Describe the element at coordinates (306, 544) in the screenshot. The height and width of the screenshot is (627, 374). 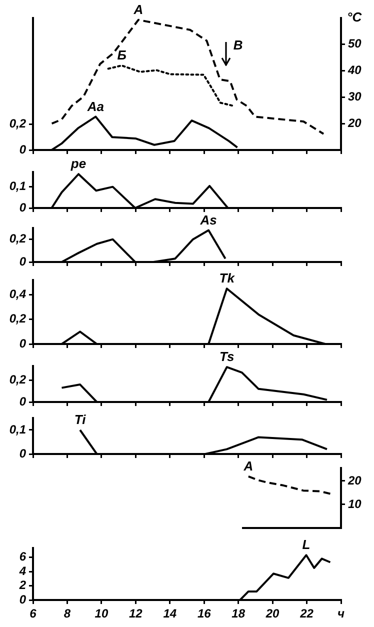
I see `series-label: L` at that location.